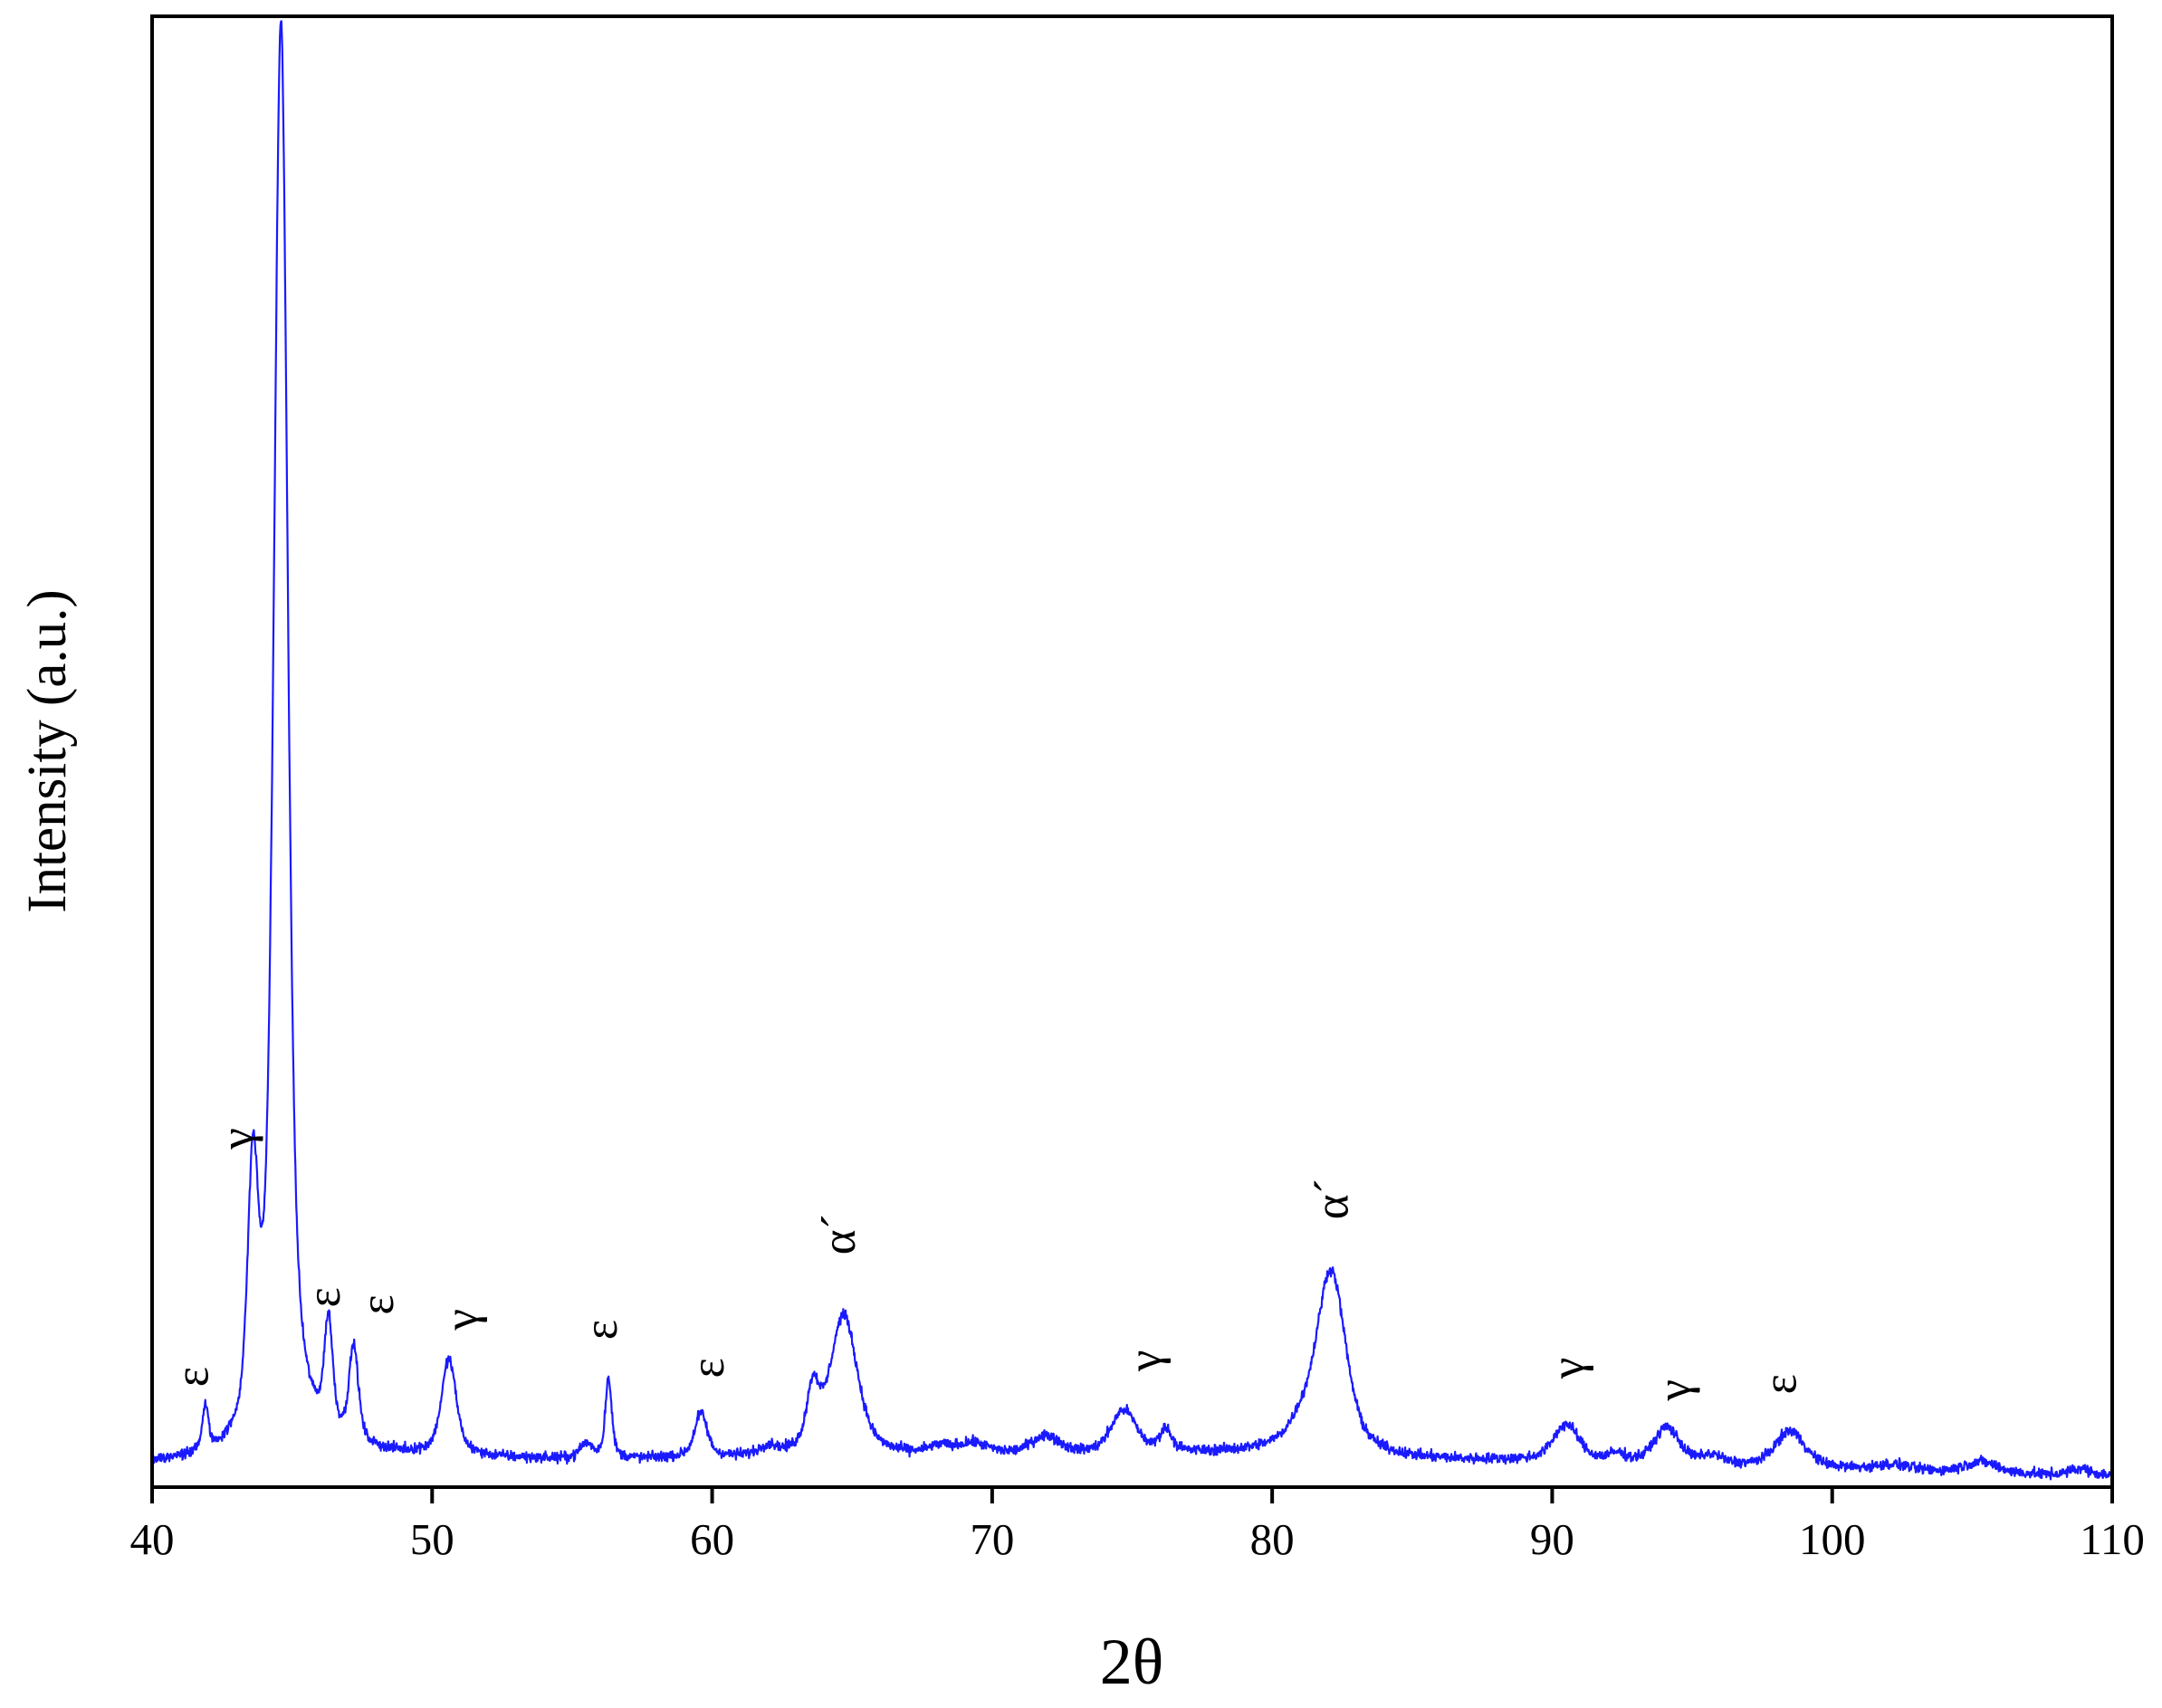  What do you see at coordinates (1273, 1539) in the screenshot?
I see `x-tick-label: 80` at bounding box center [1273, 1539].